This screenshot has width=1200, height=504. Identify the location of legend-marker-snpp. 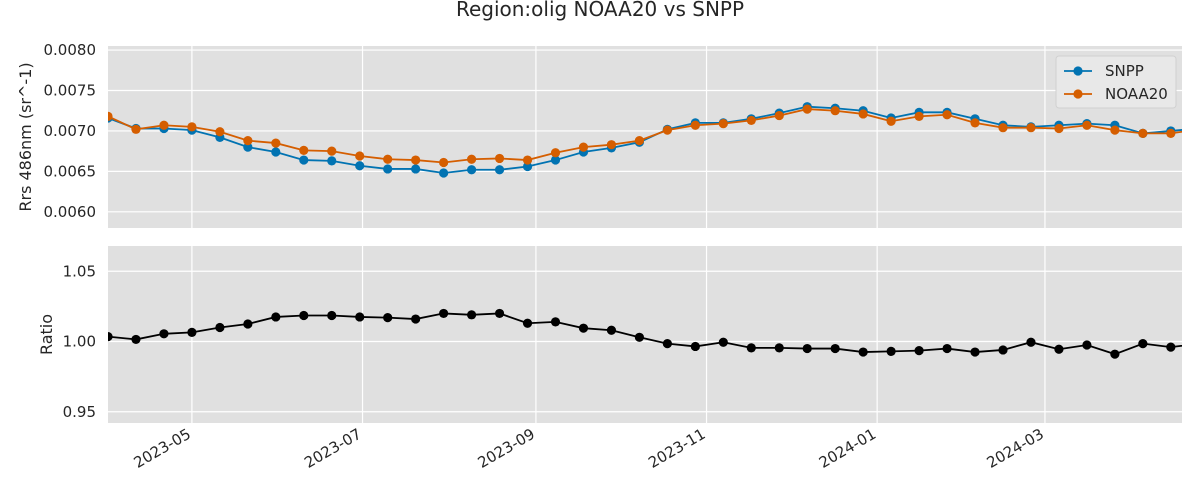
(1078, 71).